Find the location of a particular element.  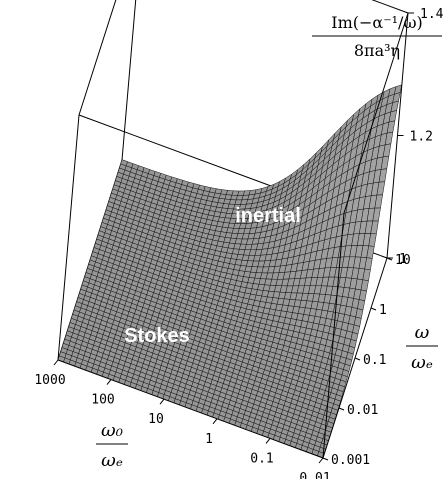

x-tick-label: 1 is located at coordinates (209, 439).